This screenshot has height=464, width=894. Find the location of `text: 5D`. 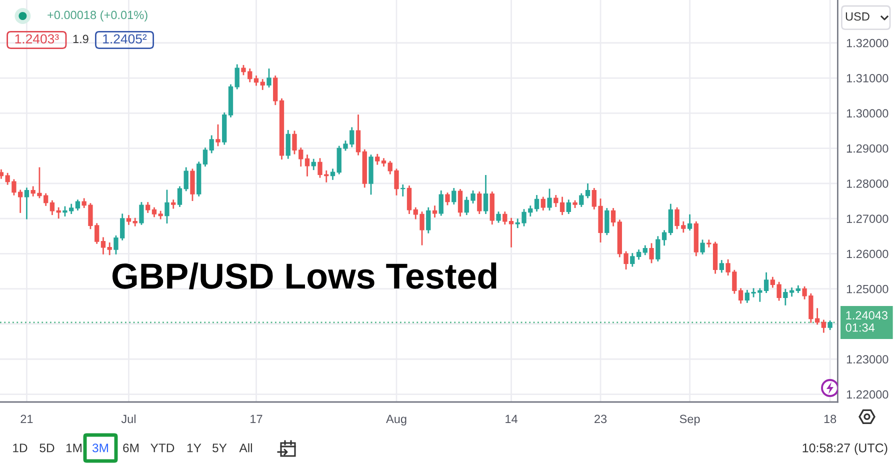

text: 5D is located at coordinates (47, 448).